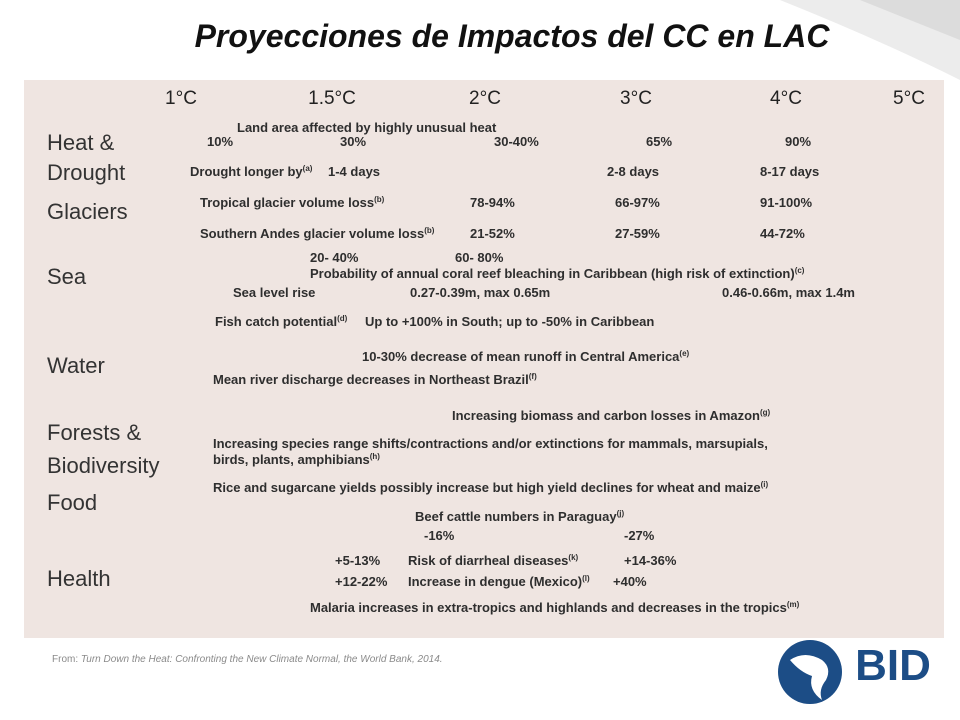 The height and width of the screenshot is (720, 960). Describe the element at coordinates (181, 98) in the screenshot. I see `temperature: 1°C` at that location.